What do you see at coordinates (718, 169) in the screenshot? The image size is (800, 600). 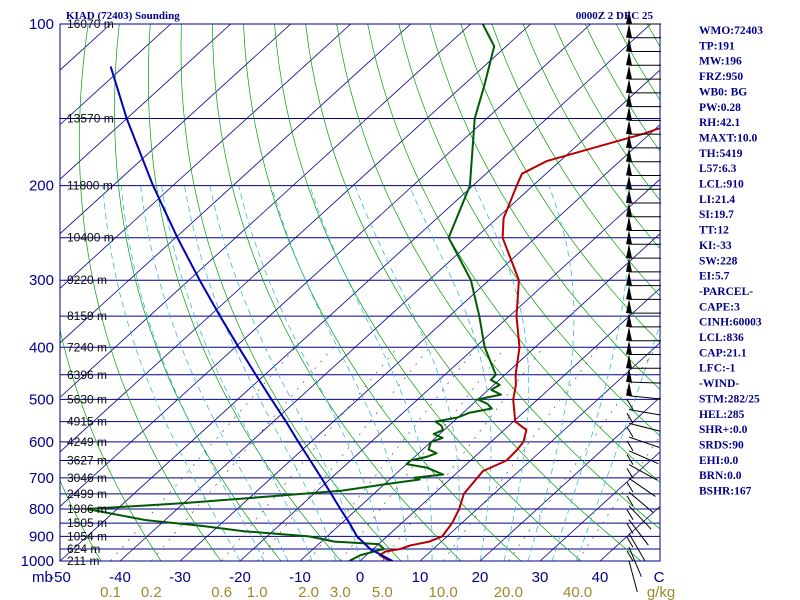 I see `sounding-index: L57:6.3` at bounding box center [718, 169].